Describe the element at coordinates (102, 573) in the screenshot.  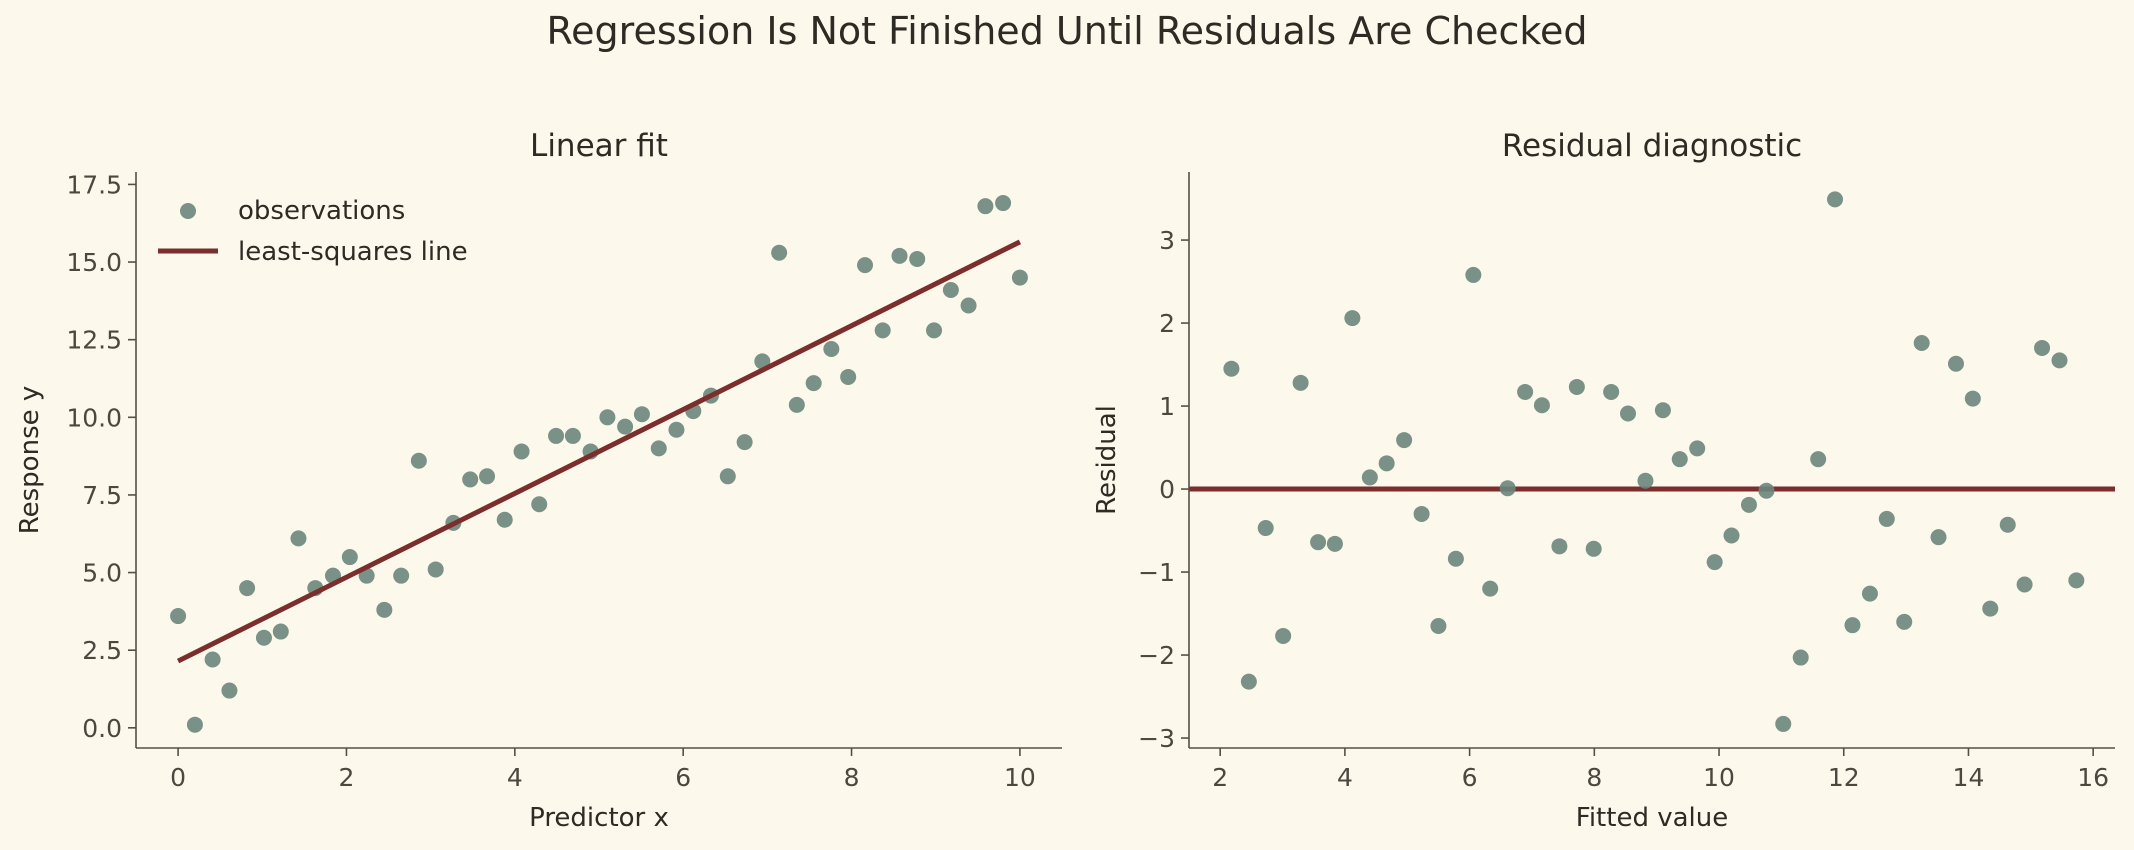
I see `y-tick-label: 5.0` at that location.